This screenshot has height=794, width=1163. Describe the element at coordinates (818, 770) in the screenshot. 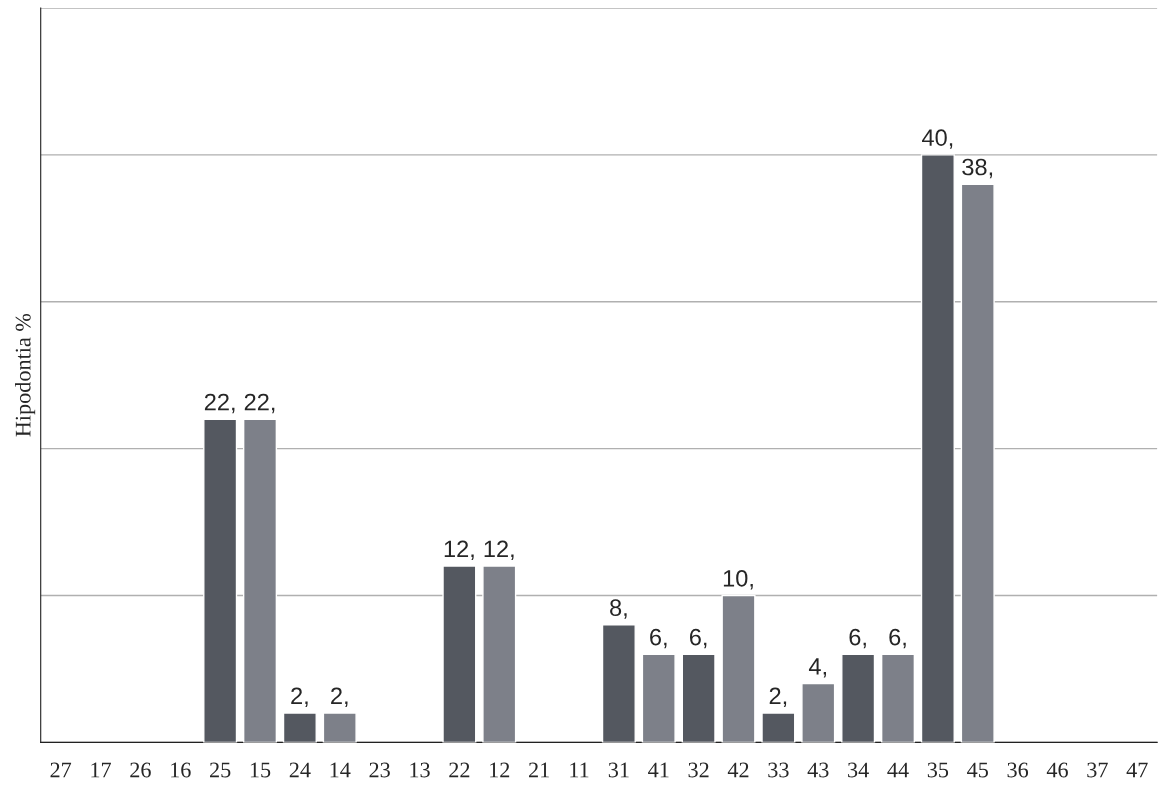

I see `x-tick-label: 43` at that location.